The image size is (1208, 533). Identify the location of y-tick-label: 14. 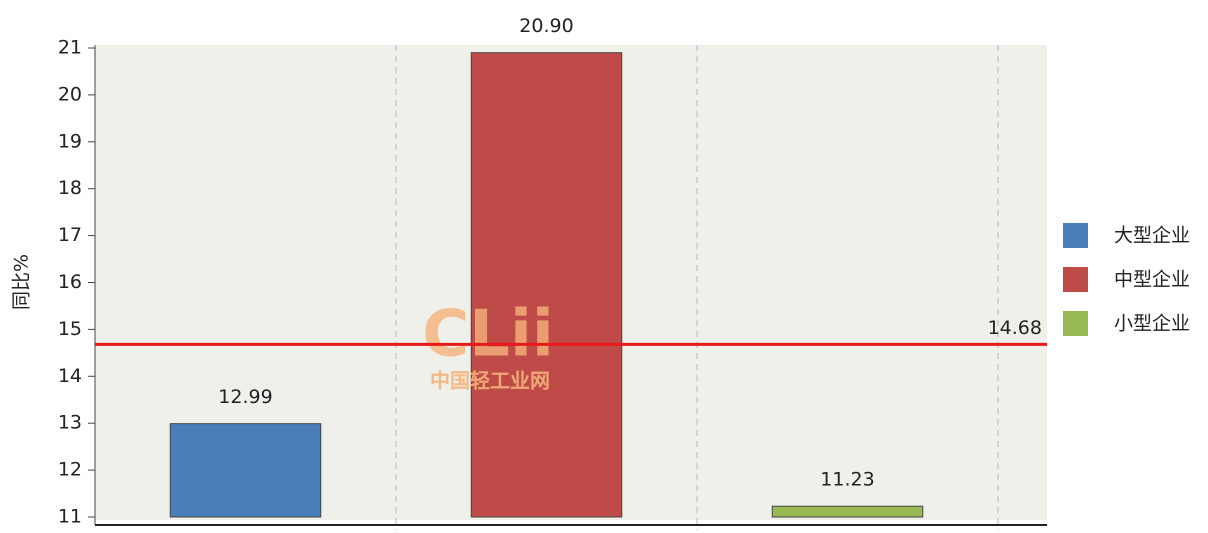
(70, 376).